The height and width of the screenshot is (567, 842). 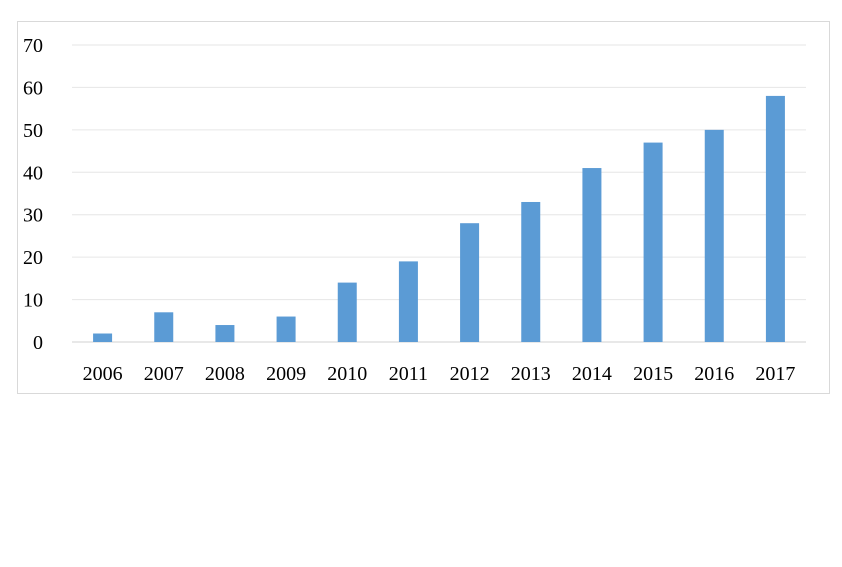 What do you see at coordinates (38, 343) in the screenshot?
I see `y-tick-label-0: 0` at bounding box center [38, 343].